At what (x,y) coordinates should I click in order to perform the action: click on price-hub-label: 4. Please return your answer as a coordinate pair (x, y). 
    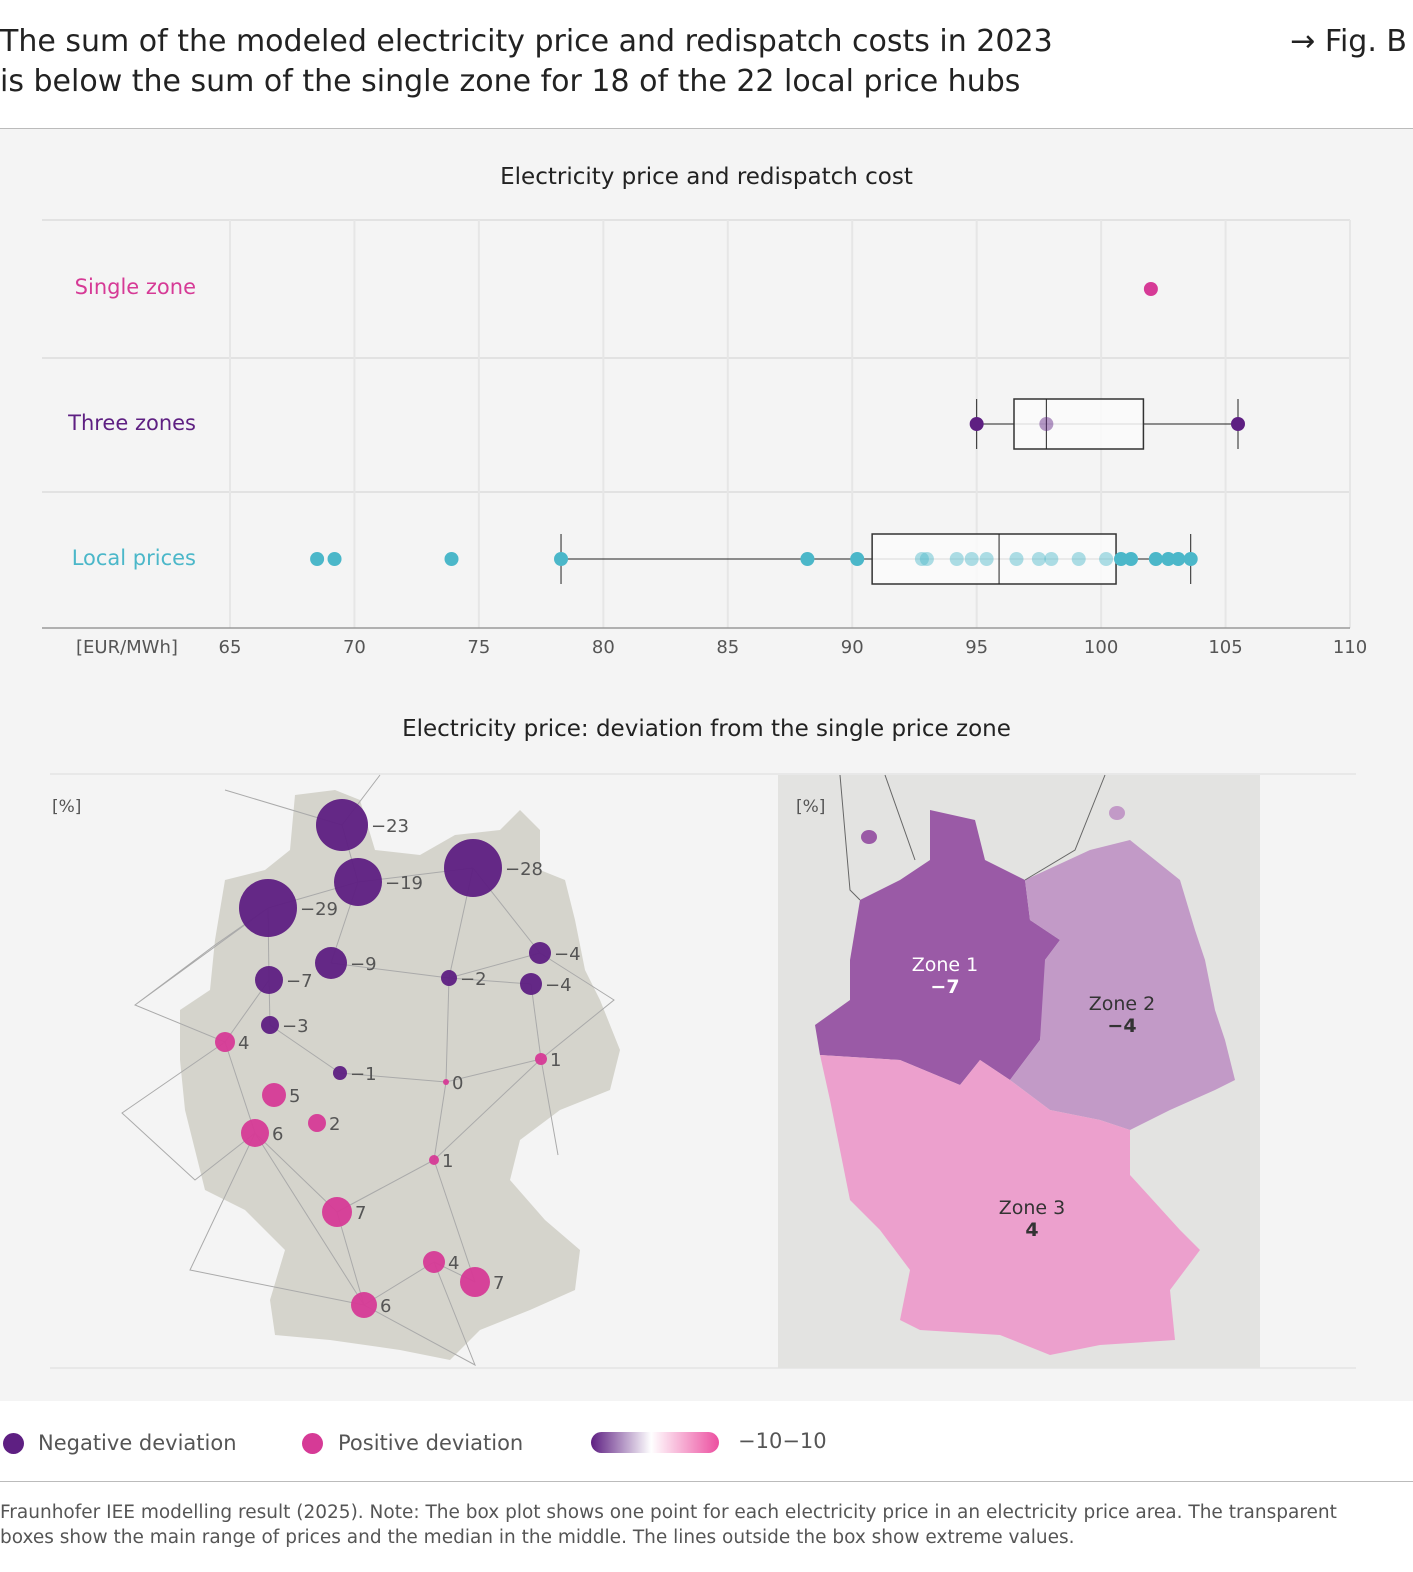
    Looking at the image, I should click on (453, 1263).